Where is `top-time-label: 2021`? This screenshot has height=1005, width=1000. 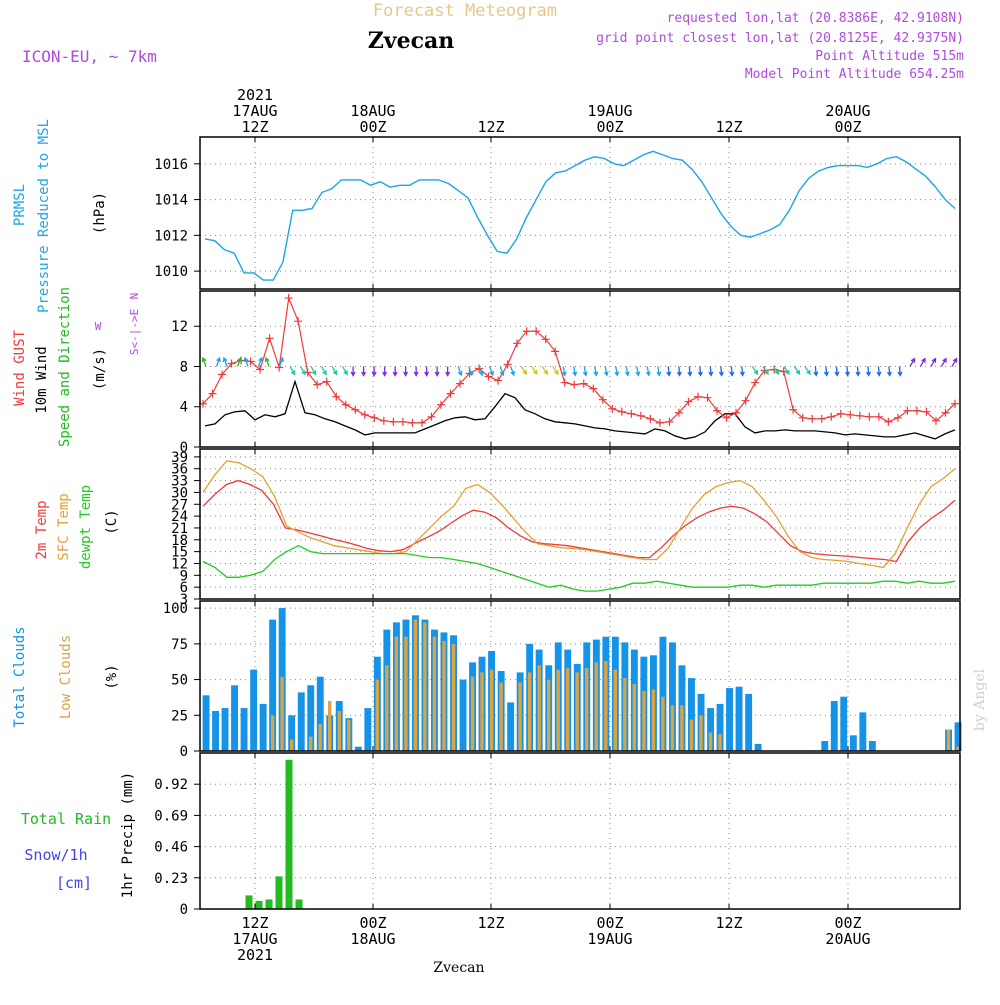 top-time-label: 2021 is located at coordinates (255, 95).